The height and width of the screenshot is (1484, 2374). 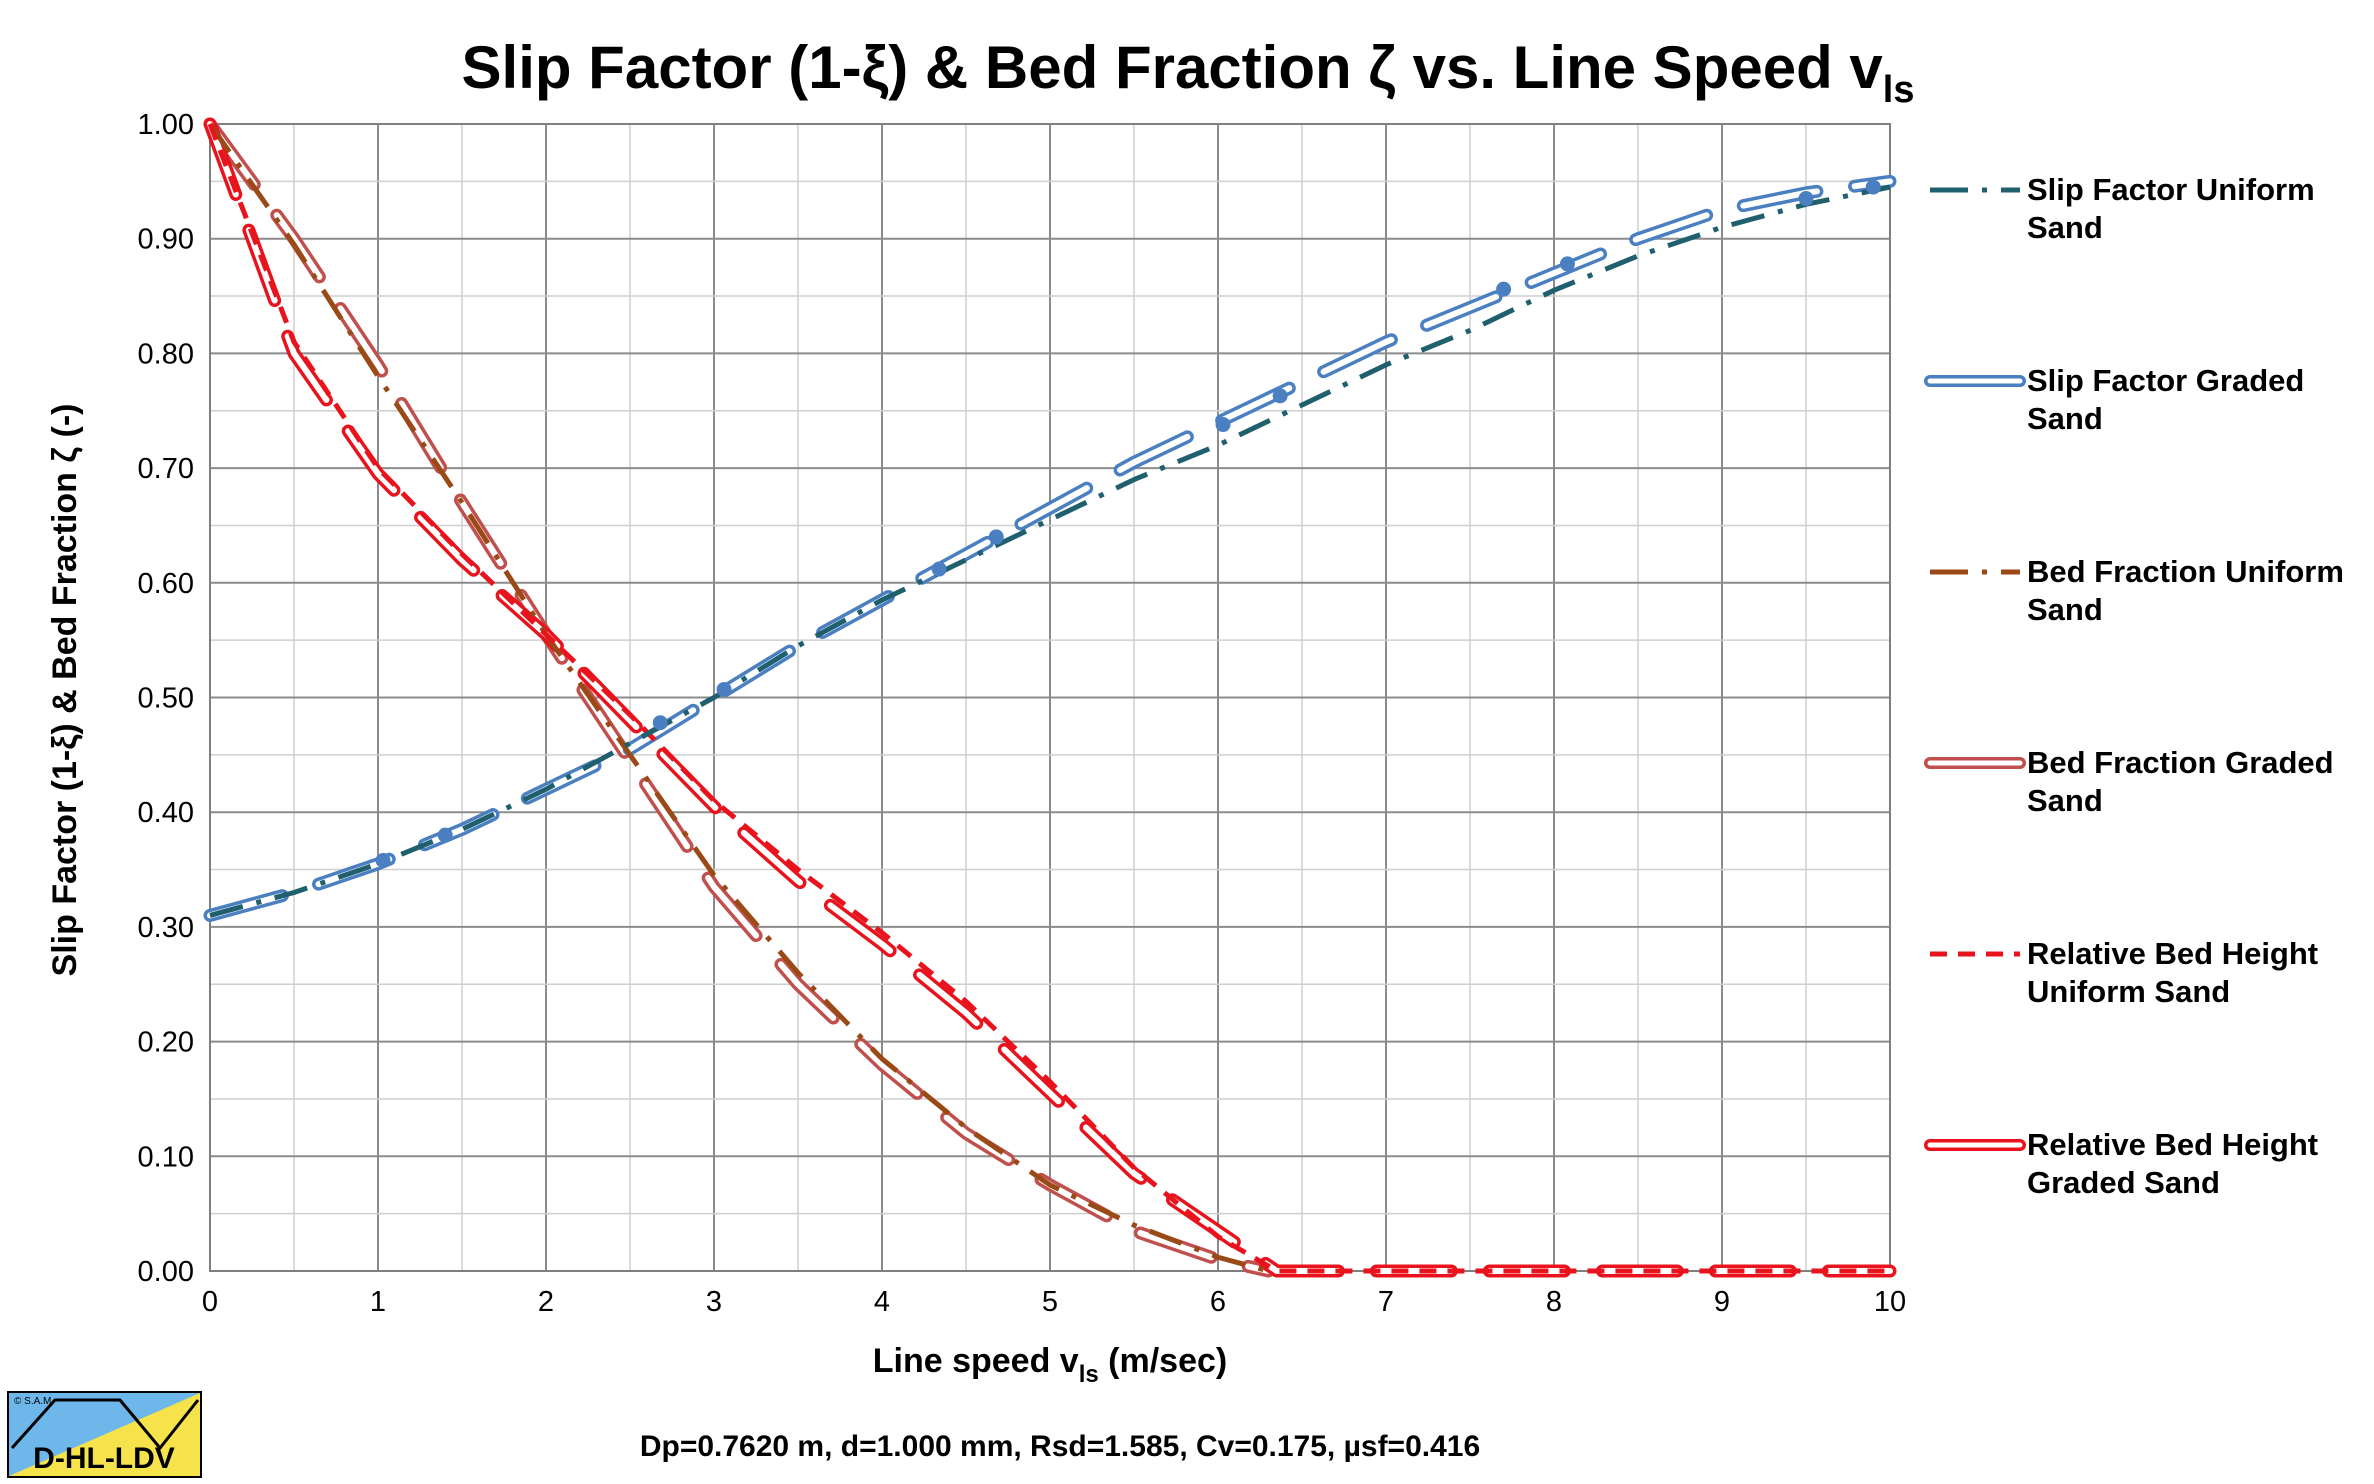 I want to click on y-tick-label: 0.50, so click(x=166, y=699).